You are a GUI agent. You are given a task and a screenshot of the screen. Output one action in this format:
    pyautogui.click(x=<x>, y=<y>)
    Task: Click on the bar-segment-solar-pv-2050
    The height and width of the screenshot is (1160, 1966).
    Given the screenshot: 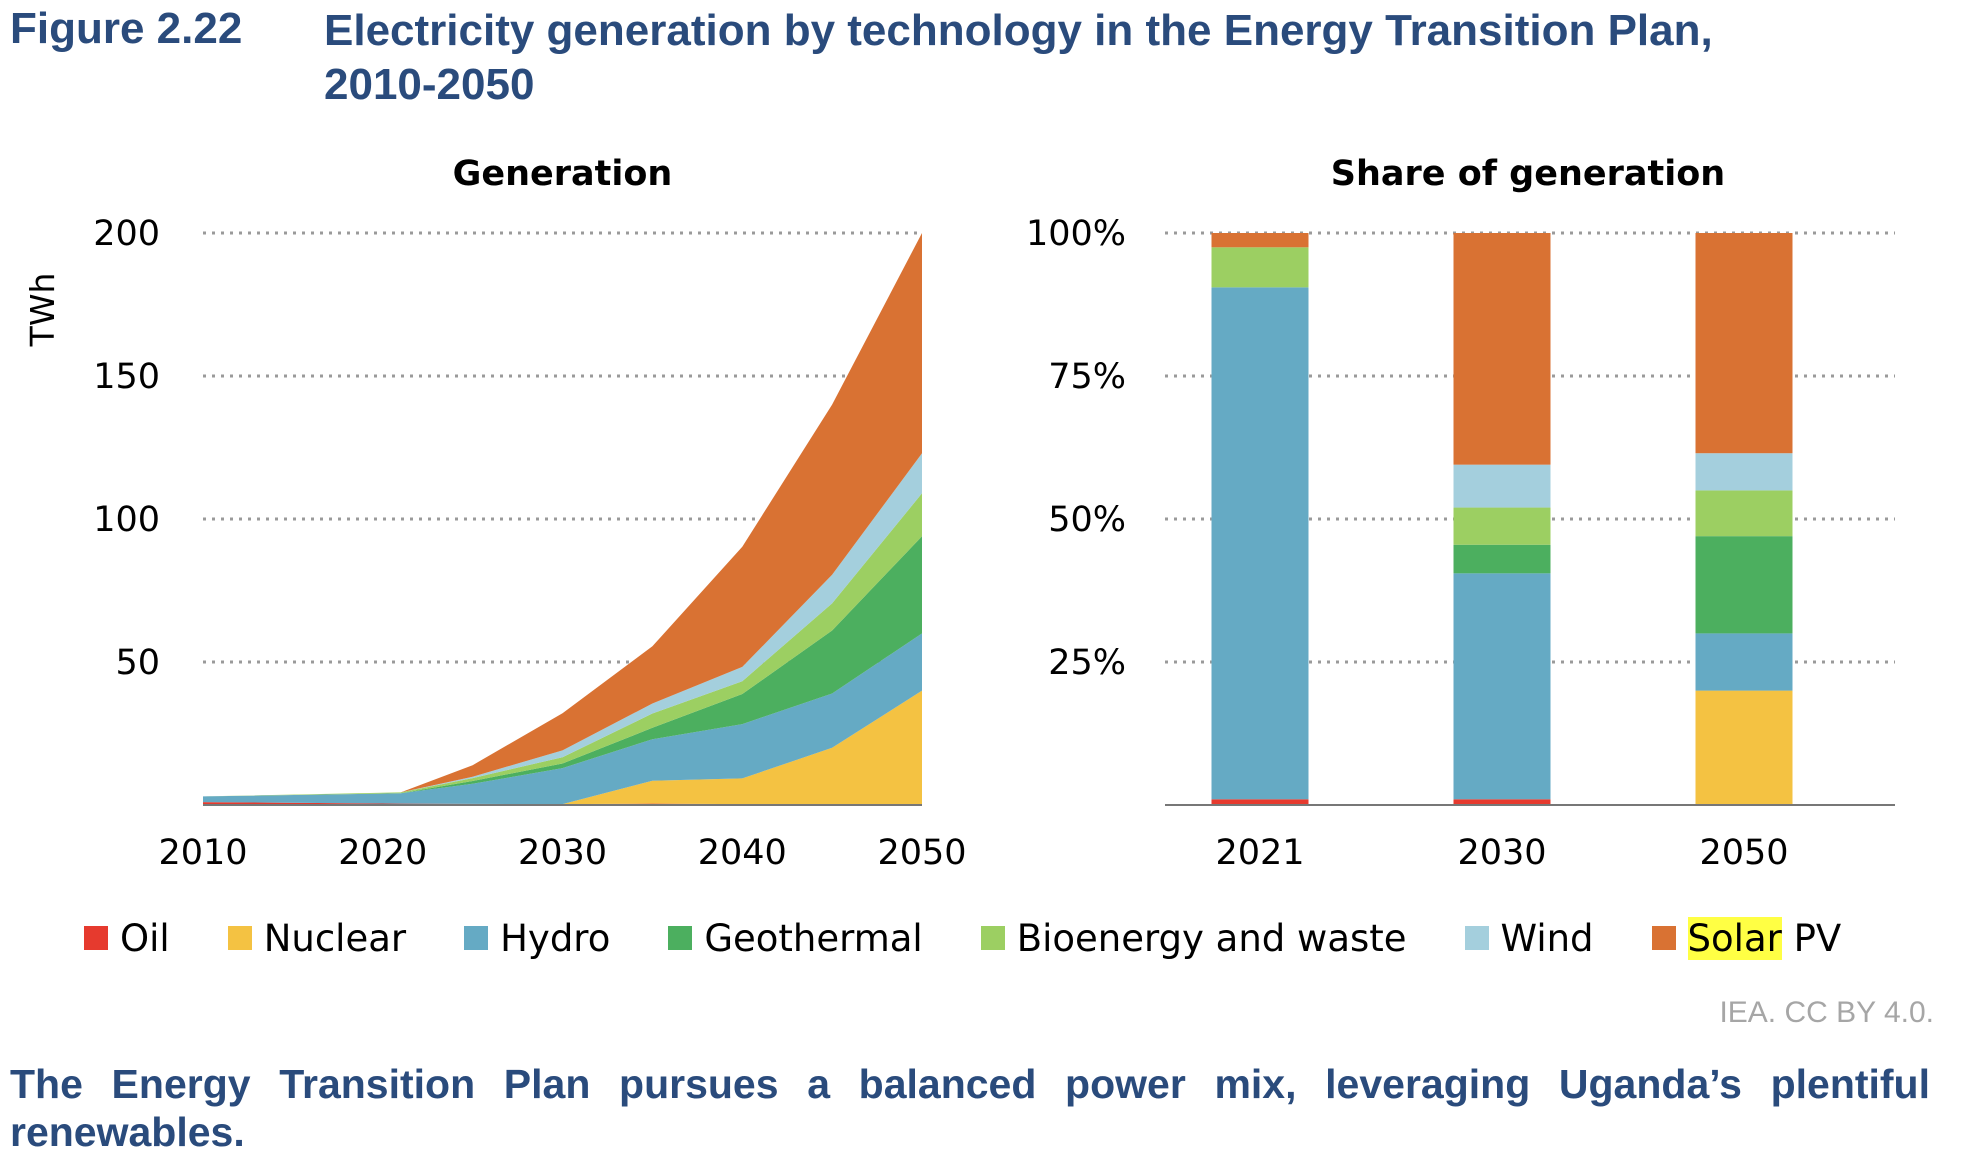 What is the action you would take?
    pyautogui.click(x=1744, y=343)
    